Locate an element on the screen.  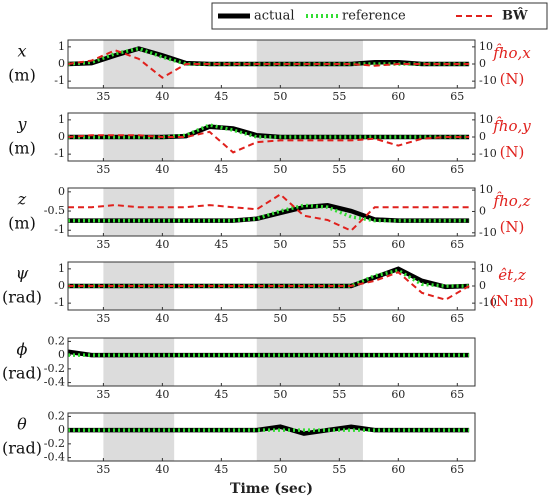
y-label: x is located at coordinates (21, 51).